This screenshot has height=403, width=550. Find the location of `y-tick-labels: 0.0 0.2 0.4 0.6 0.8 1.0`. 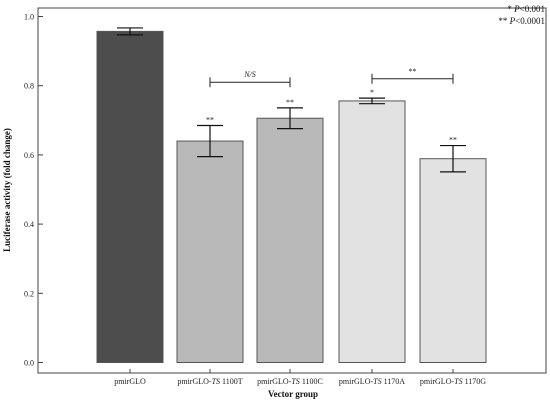

y-tick-labels: 0.0 0.2 0.4 0.6 0.8 1.0 is located at coordinates (29, 190).